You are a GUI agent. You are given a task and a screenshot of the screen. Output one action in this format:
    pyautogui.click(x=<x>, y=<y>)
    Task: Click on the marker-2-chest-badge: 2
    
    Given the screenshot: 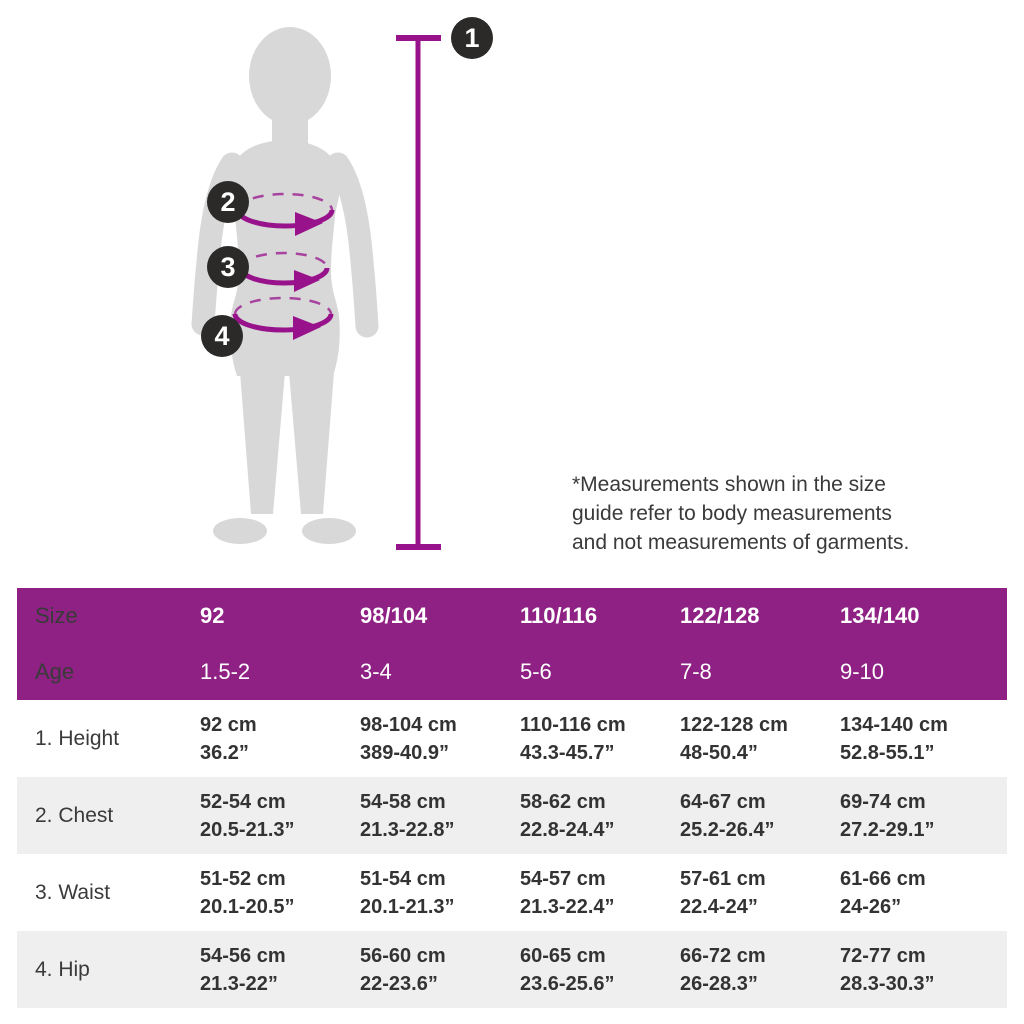 What is the action you would take?
    pyautogui.click(x=228, y=202)
    